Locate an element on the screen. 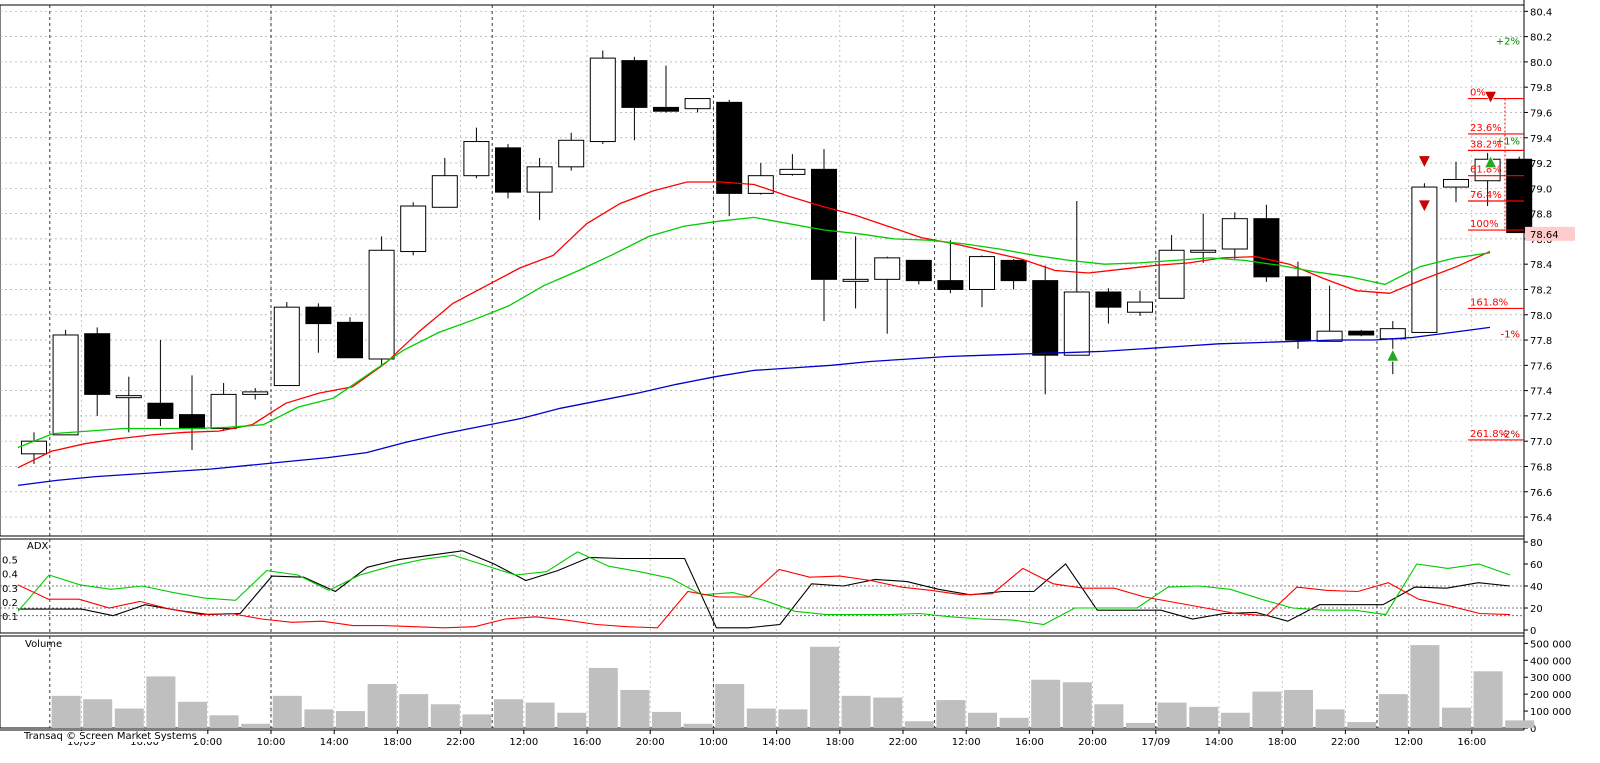 The image size is (1600, 763). volume-tick-label: 100 000 is located at coordinates (1550, 712).